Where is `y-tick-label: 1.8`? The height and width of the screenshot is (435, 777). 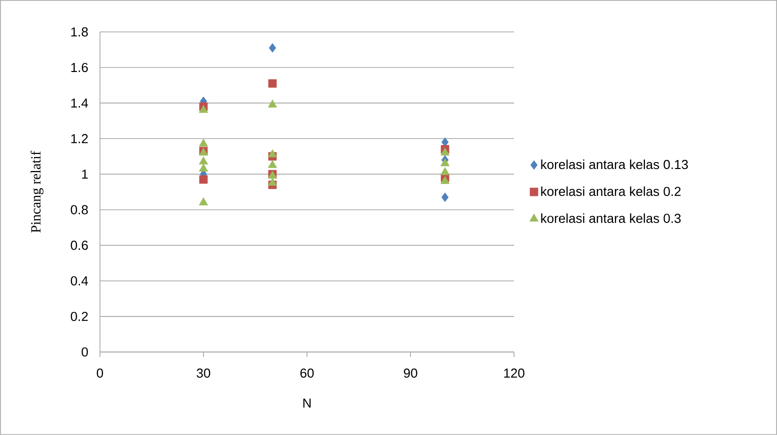
y-tick-label: 1.8 is located at coordinates (79, 32).